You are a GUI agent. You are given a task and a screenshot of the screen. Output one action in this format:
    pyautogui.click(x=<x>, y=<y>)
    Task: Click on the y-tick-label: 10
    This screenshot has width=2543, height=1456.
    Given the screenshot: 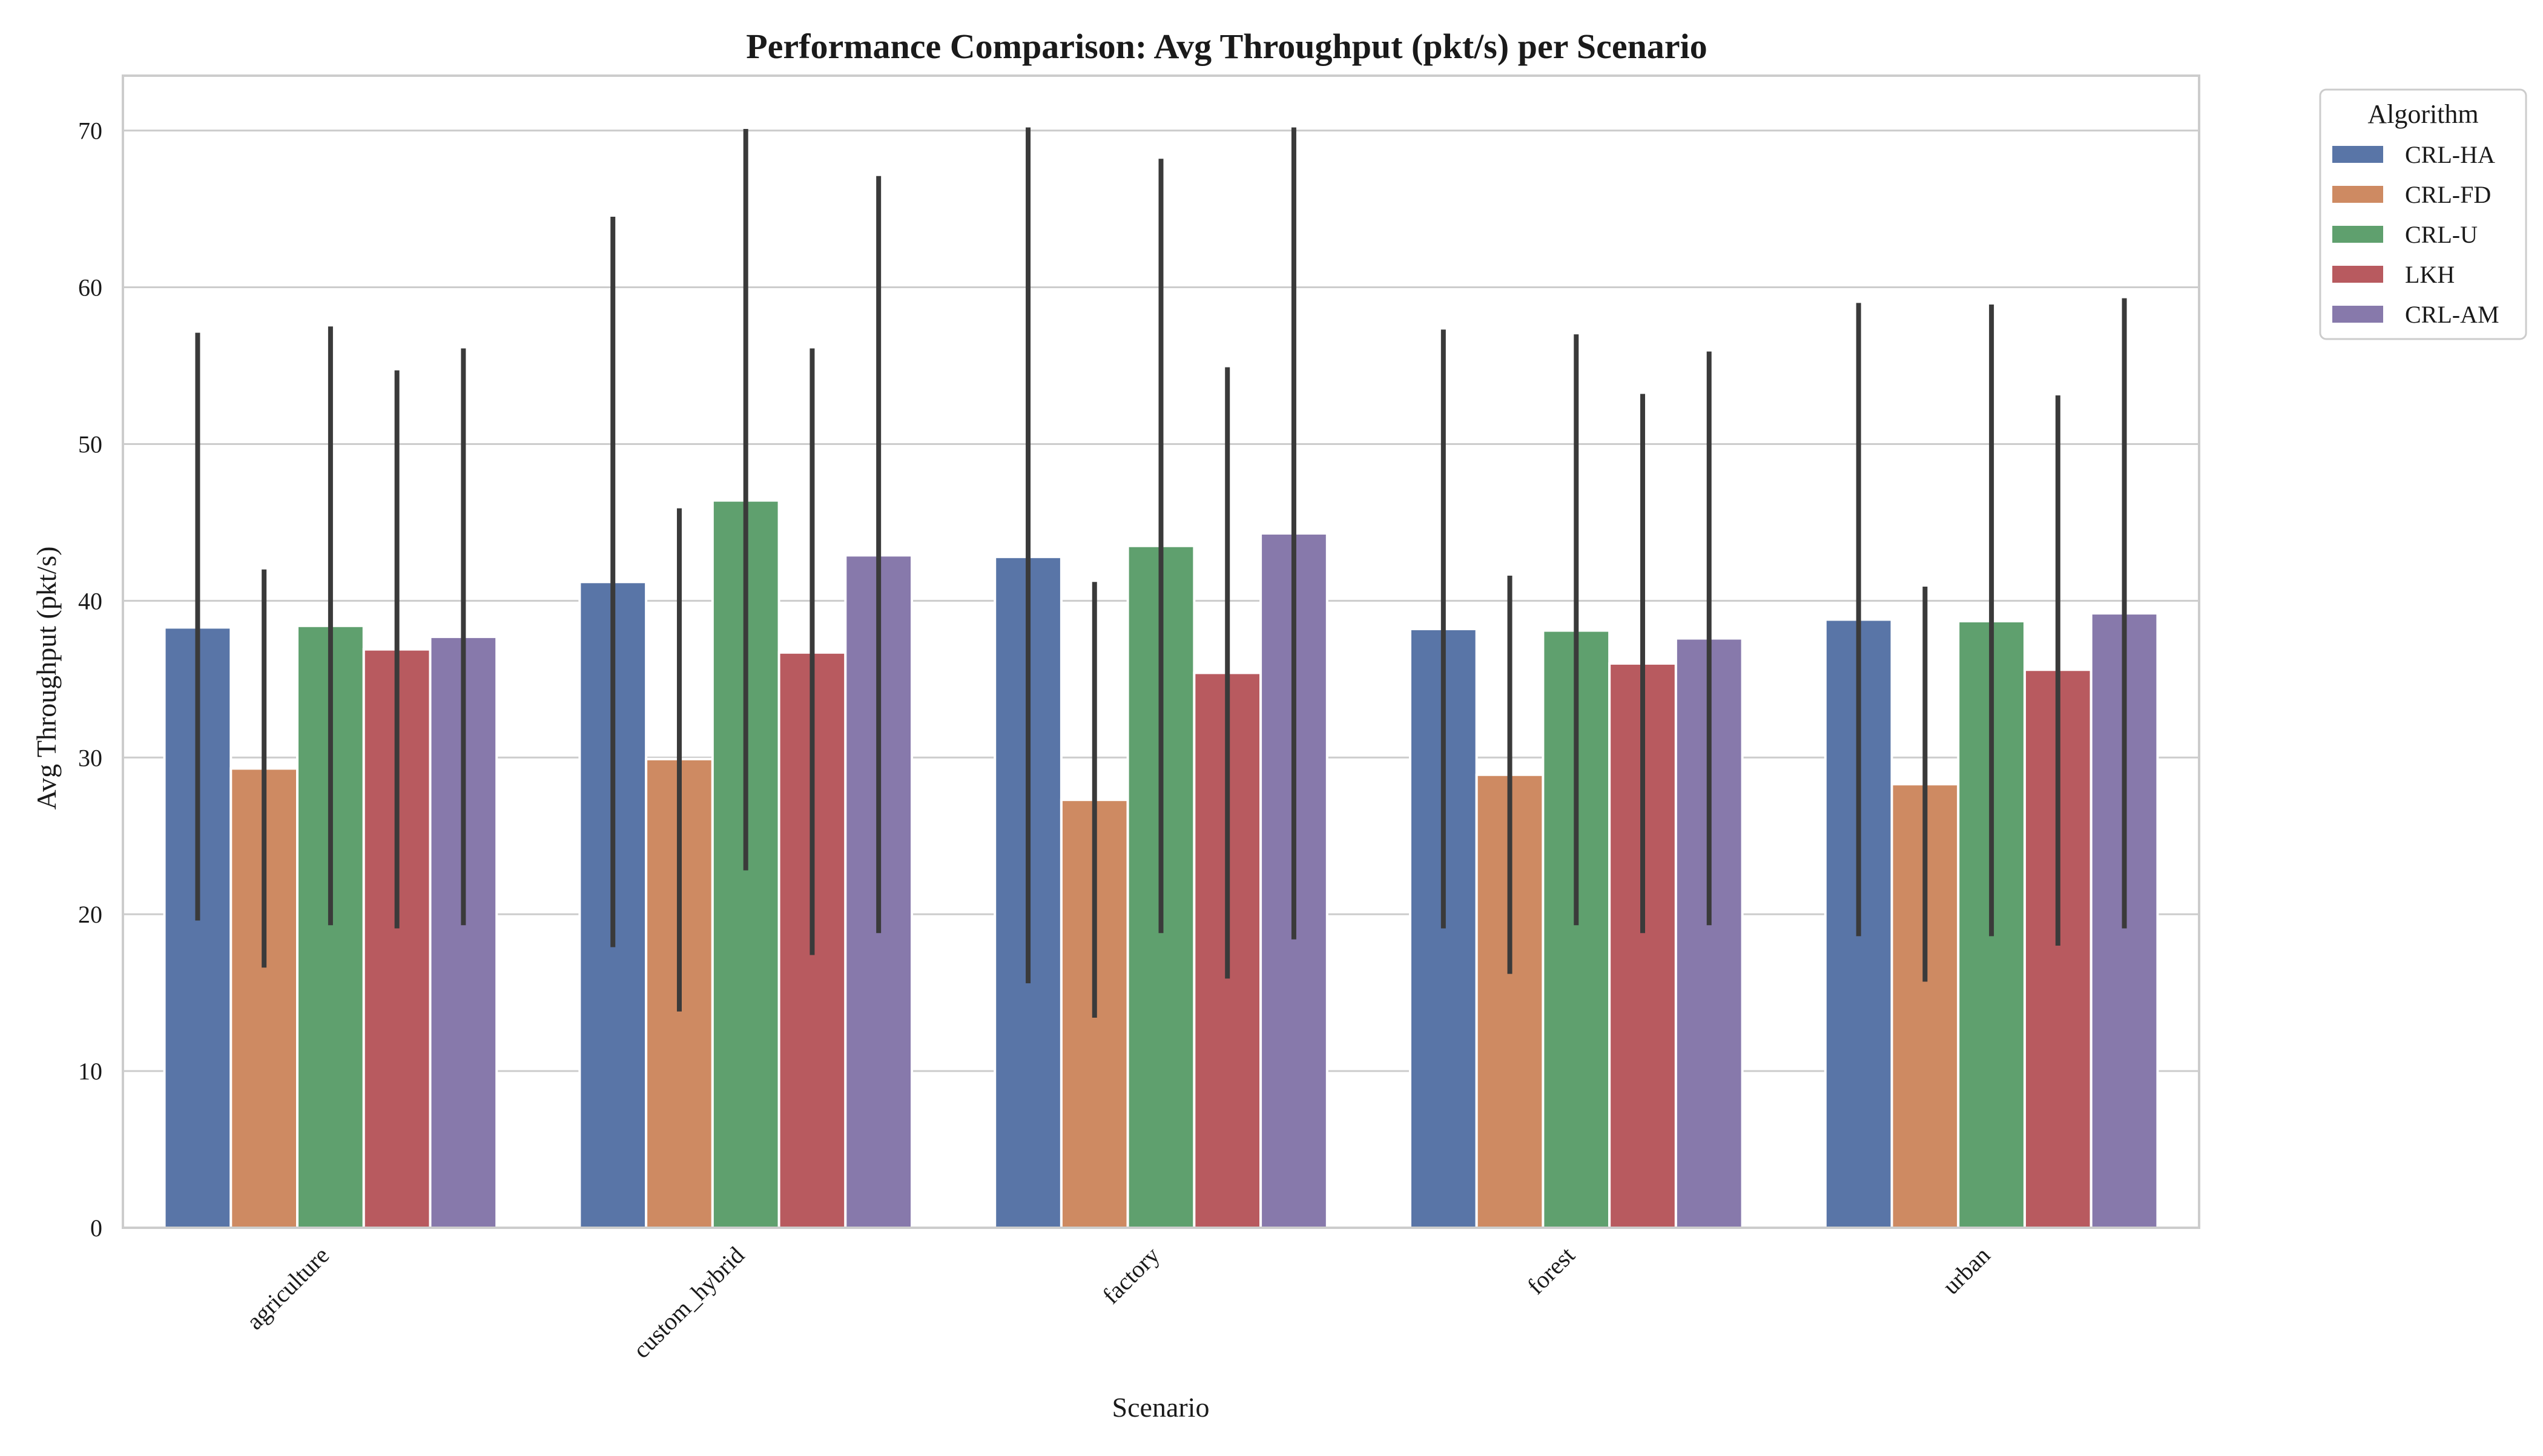 What is the action you would take?
    pyautogui.click(x=90, y=1071)
    